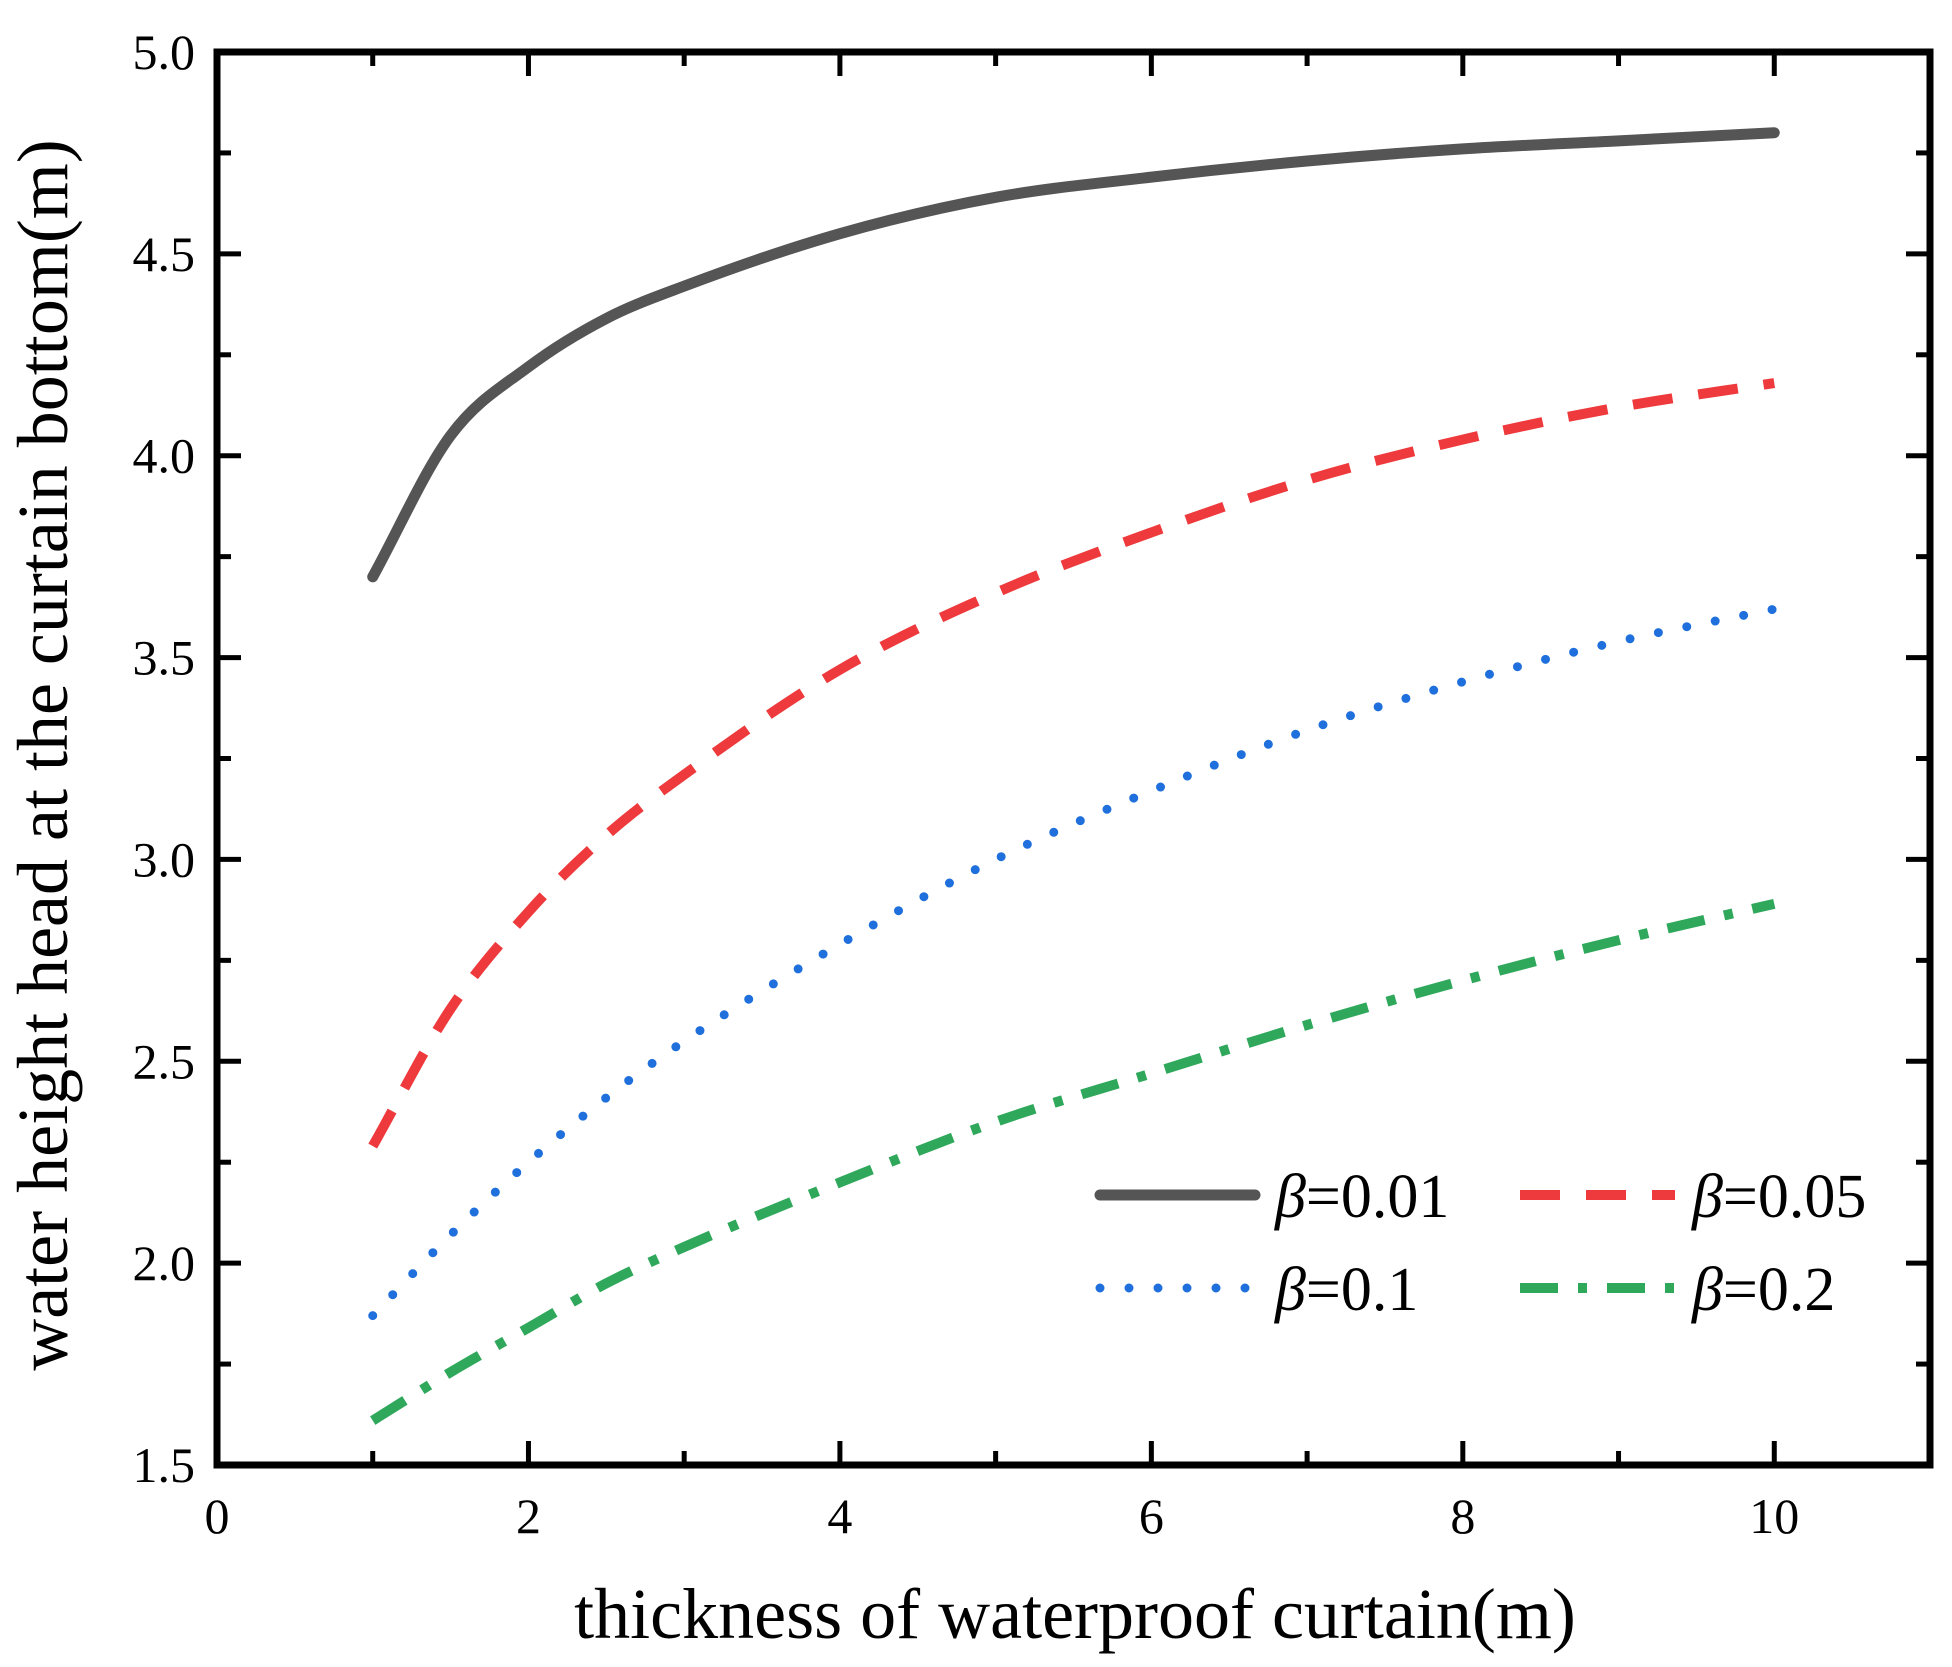 This screenshot has width=1952, height=1667. What do you see at coordinates (1774, 1516) in the screenshot?
I see `x-tick-label: 10` at bounding box center [1774, 1516].